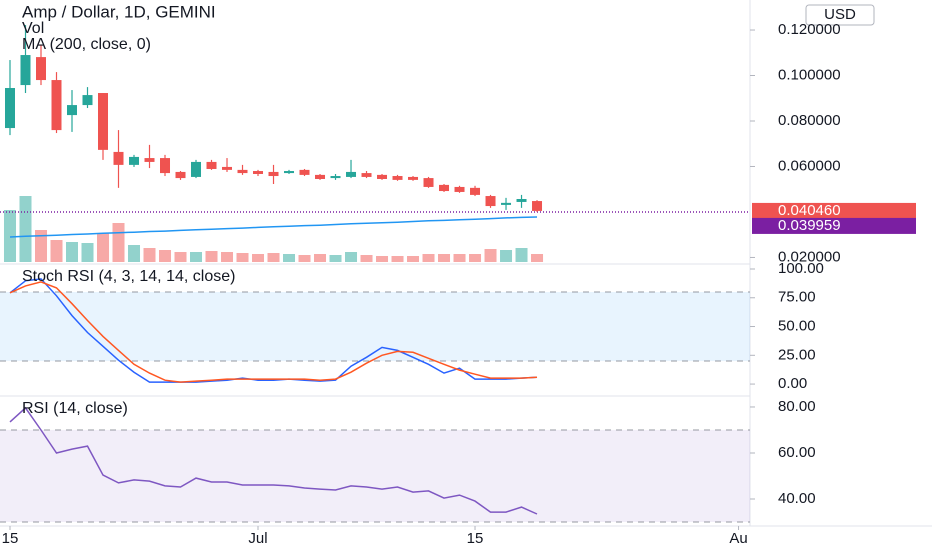  What do you see at coordinates (797, 354) in the screenshot?
I see `y-tick-label: 25.00` at bounding box center [797, 354].